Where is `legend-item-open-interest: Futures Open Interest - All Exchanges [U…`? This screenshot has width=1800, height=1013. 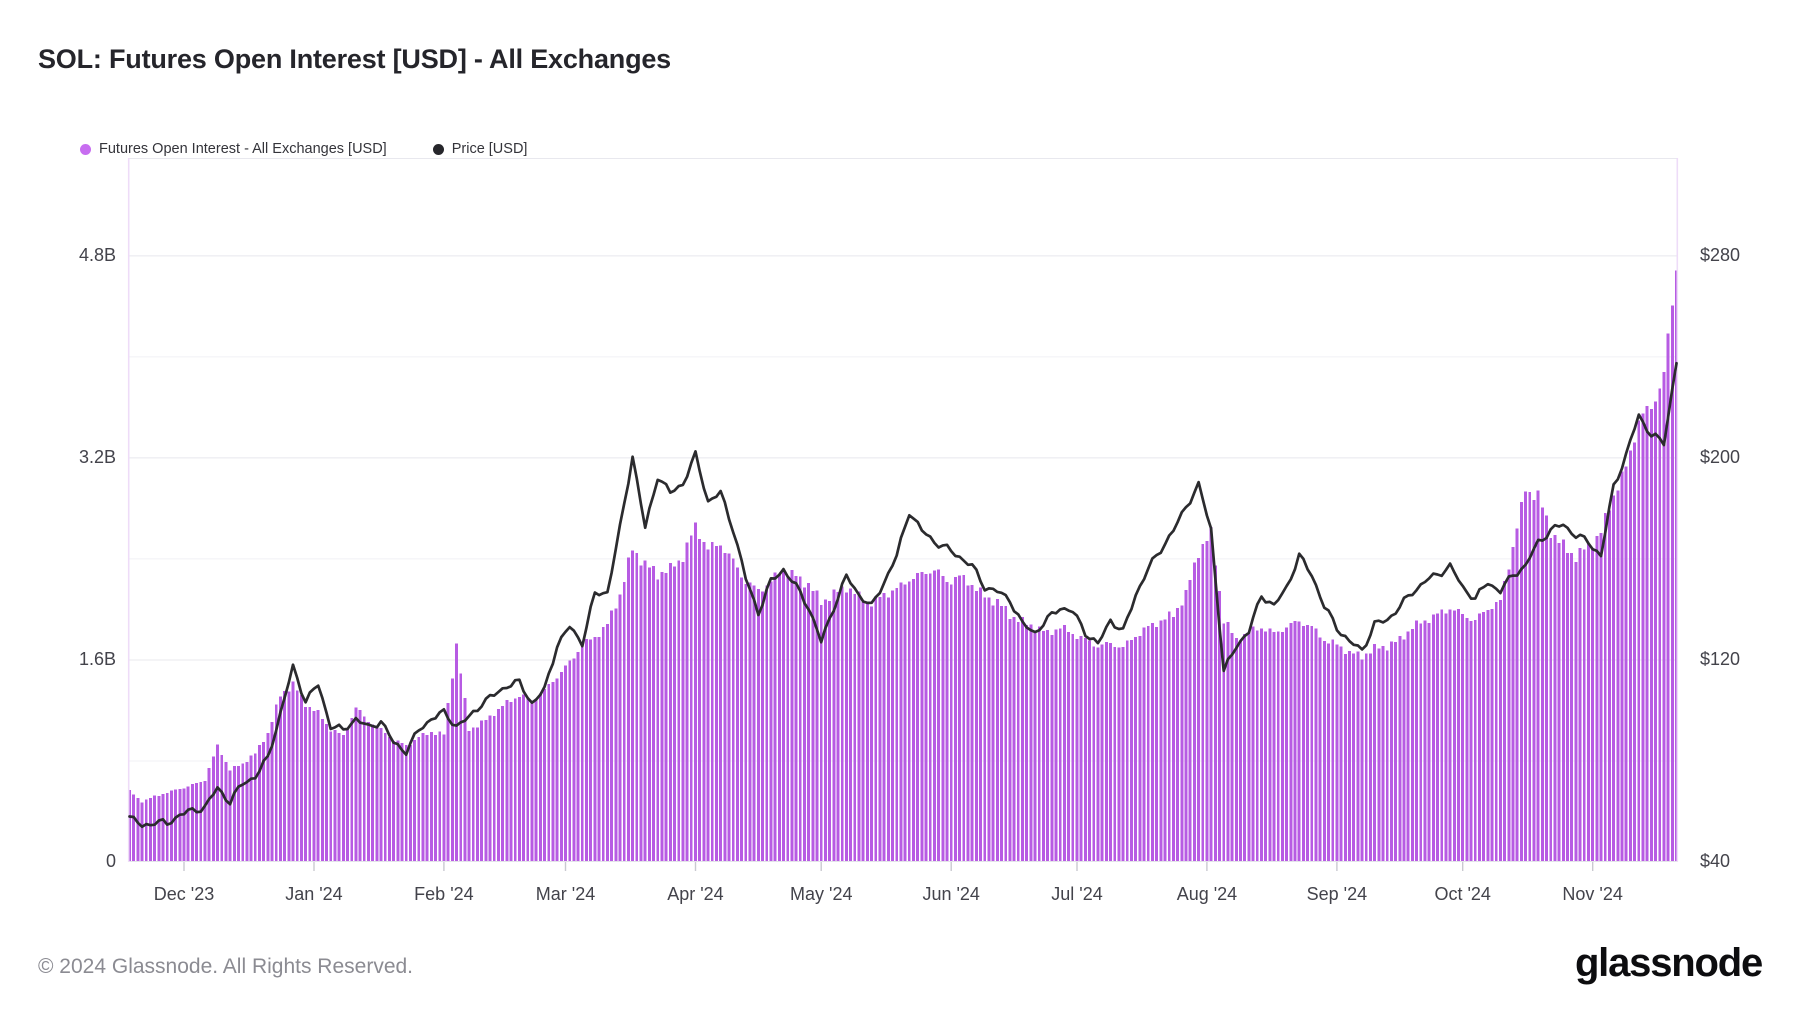 legend-item-open-interest: Futures Open Interest - All Exchanges [U… is located at coordinates (233, 149).